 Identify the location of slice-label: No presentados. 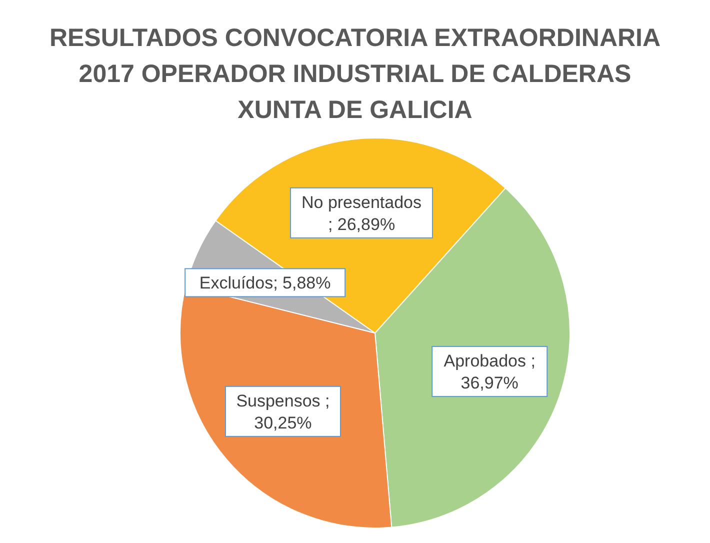
(361, 202).